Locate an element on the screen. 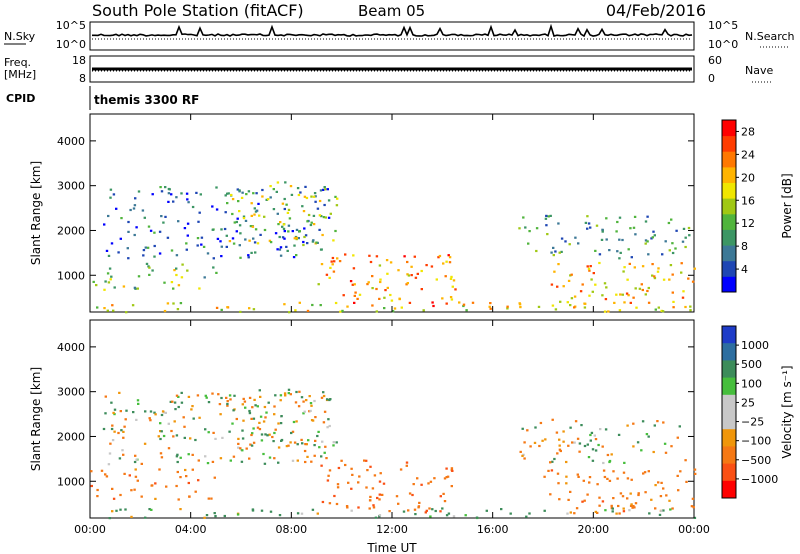  x-tick-label: 12:00 is located at coordinates (392, 529).